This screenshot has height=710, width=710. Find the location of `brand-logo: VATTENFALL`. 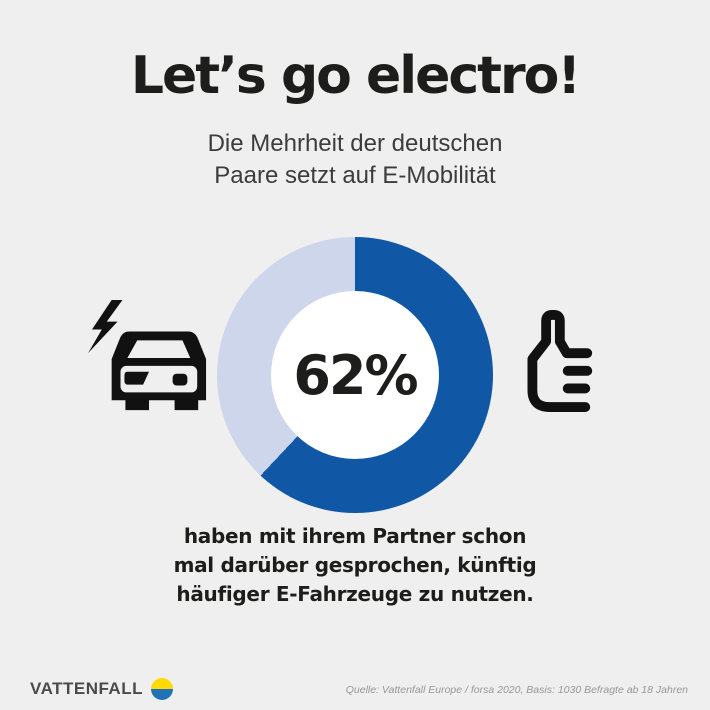

brand-logo: VATTENFALL is located at coordinates (101, 689).